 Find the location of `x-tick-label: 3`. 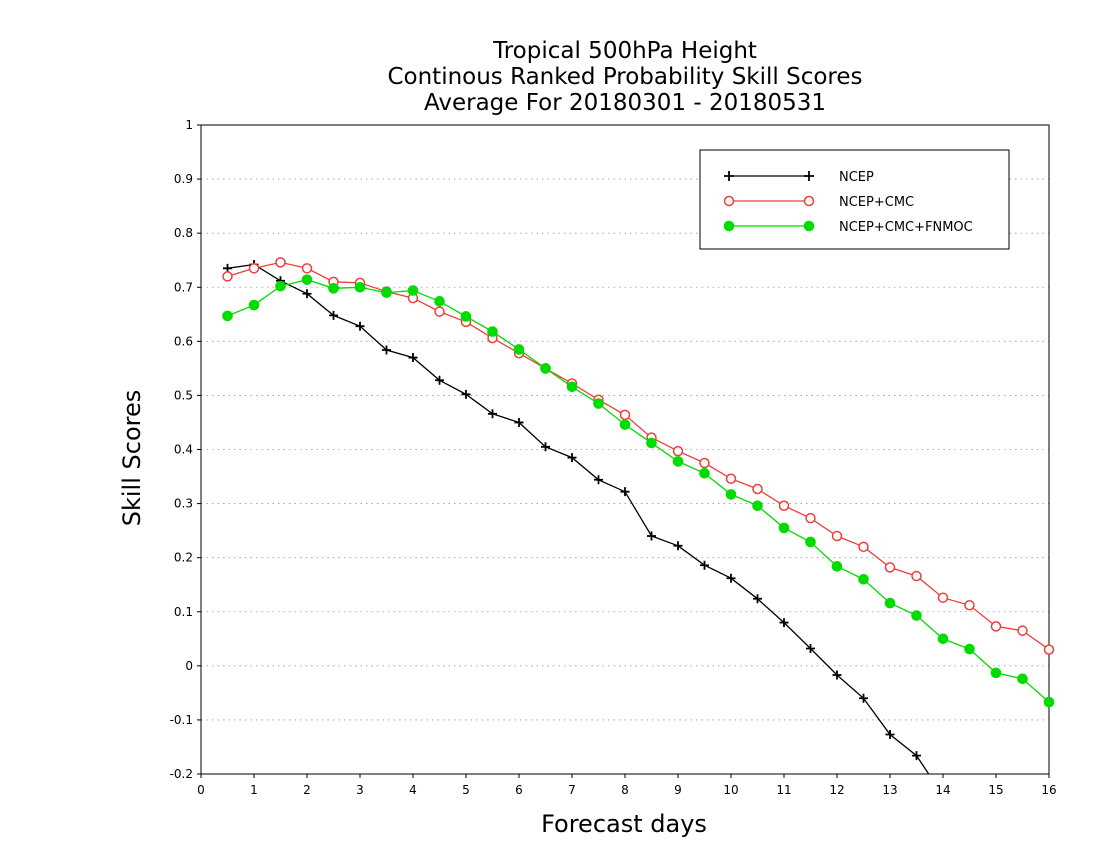

x-tick-label: 3 is located at coordinates (360, 790).